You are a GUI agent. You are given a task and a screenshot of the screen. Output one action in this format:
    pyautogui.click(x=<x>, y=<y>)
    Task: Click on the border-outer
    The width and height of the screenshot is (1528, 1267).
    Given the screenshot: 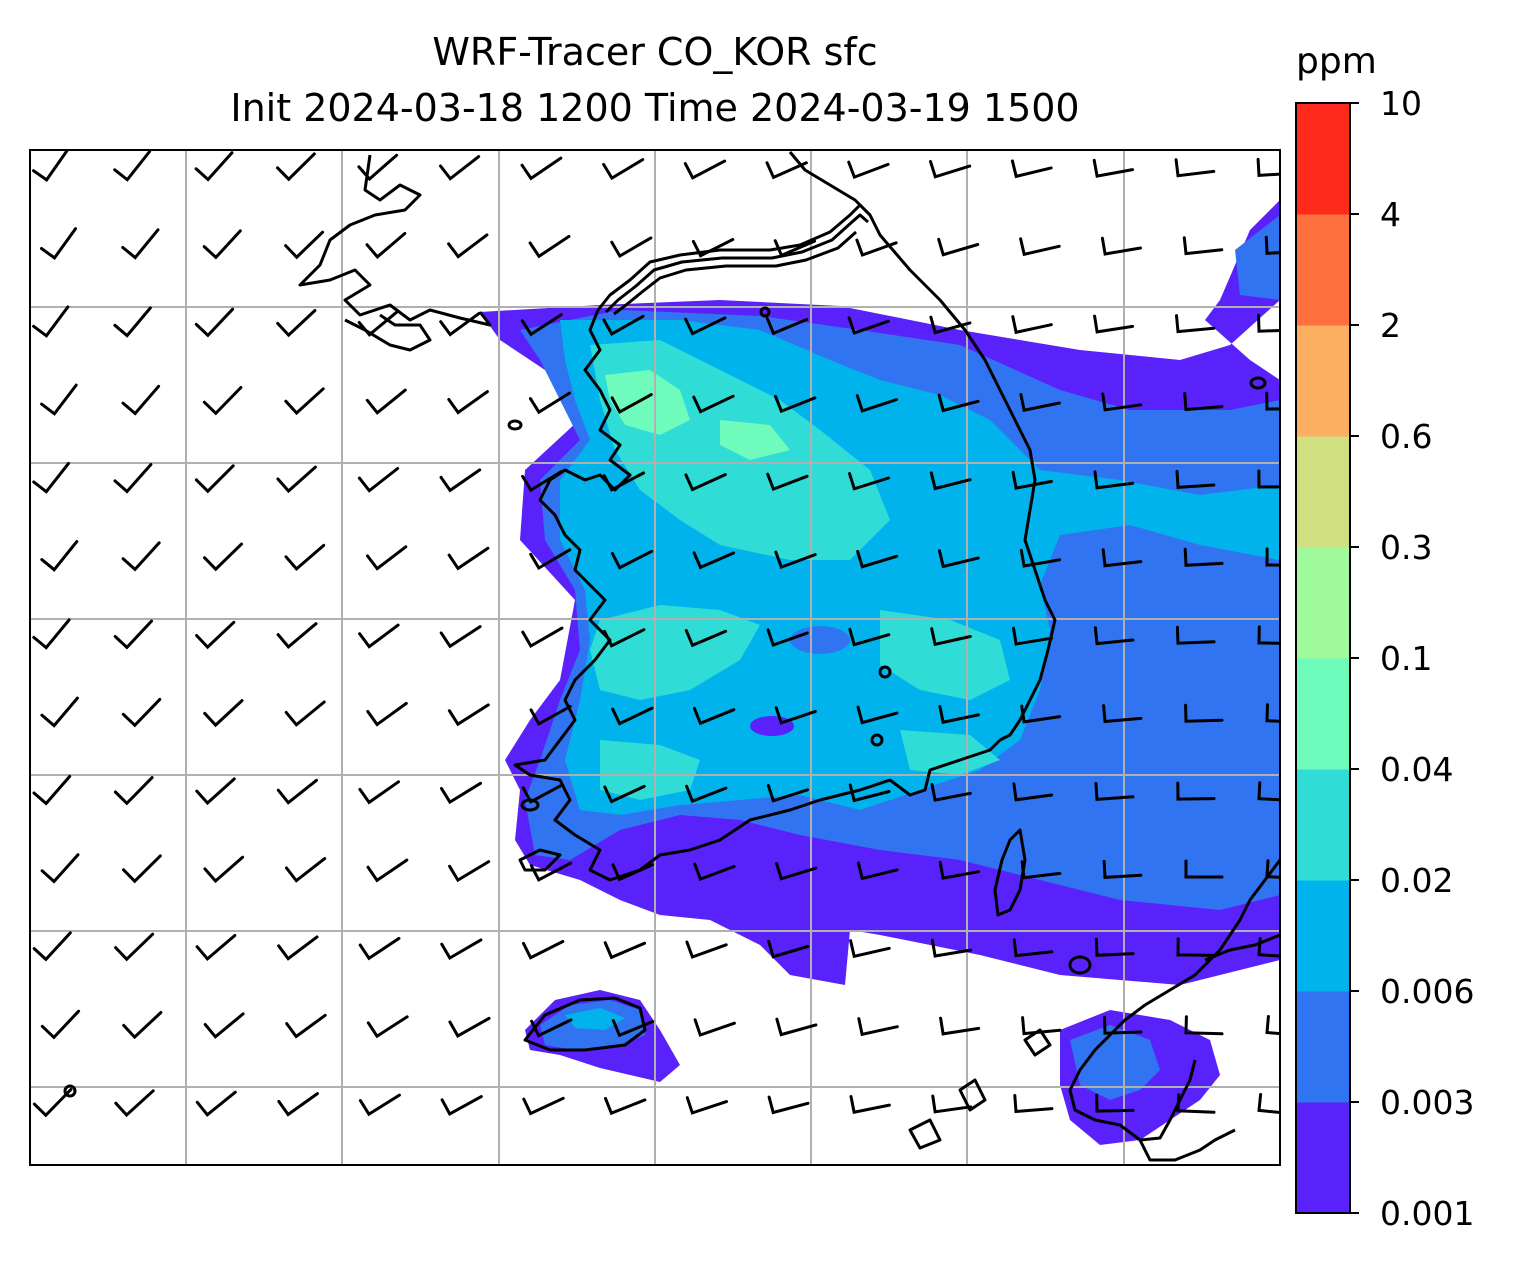 What is the action you would take?
    pyautogui.click(x=769, y=257)
    